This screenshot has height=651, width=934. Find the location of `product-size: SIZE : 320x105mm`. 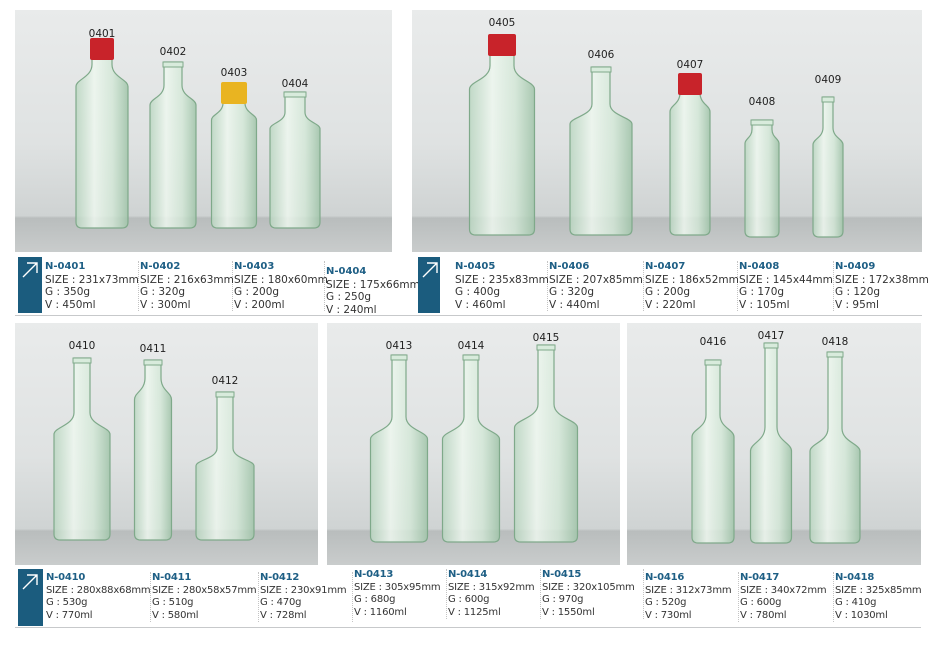

product-size: SIZE : 320x105mm is located at coordinates (588, 587).